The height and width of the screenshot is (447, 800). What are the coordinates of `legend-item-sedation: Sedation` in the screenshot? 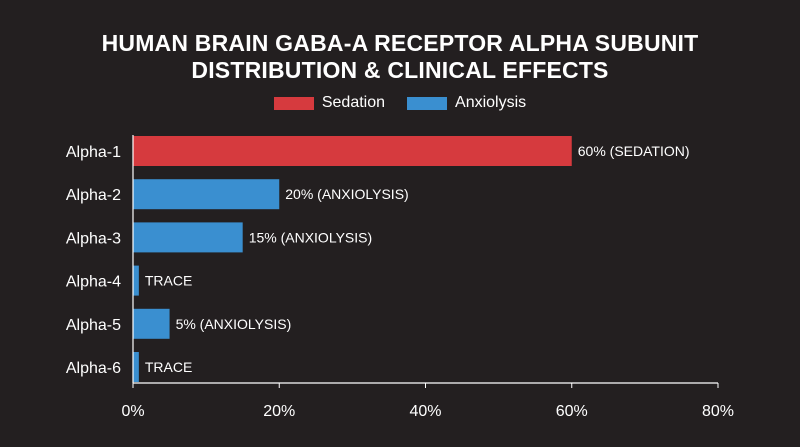 It's located at (329, 103).